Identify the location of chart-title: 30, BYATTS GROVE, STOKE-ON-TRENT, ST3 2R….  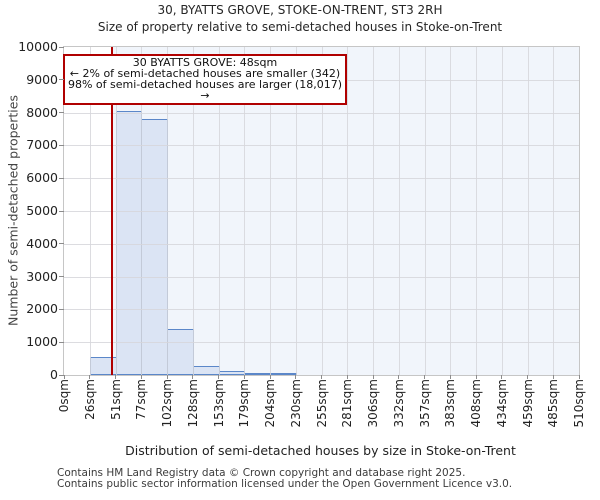
(300, 10).